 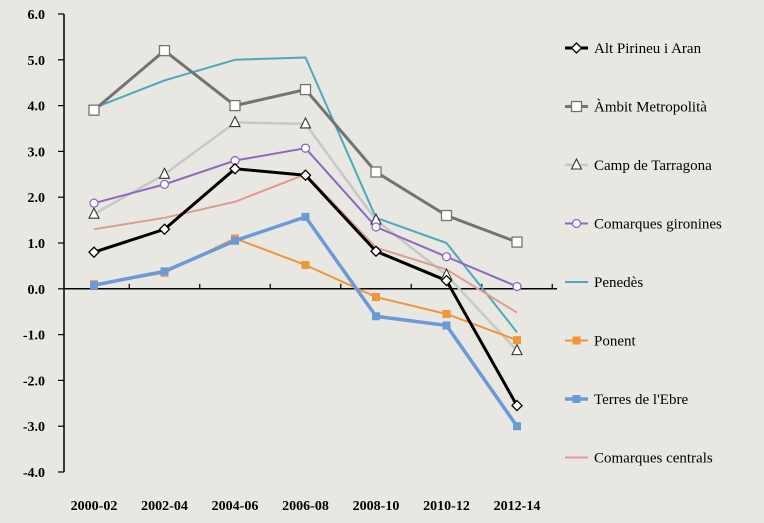 I want to click on y-tick-label: 3.0, so click(x=37, y=152).